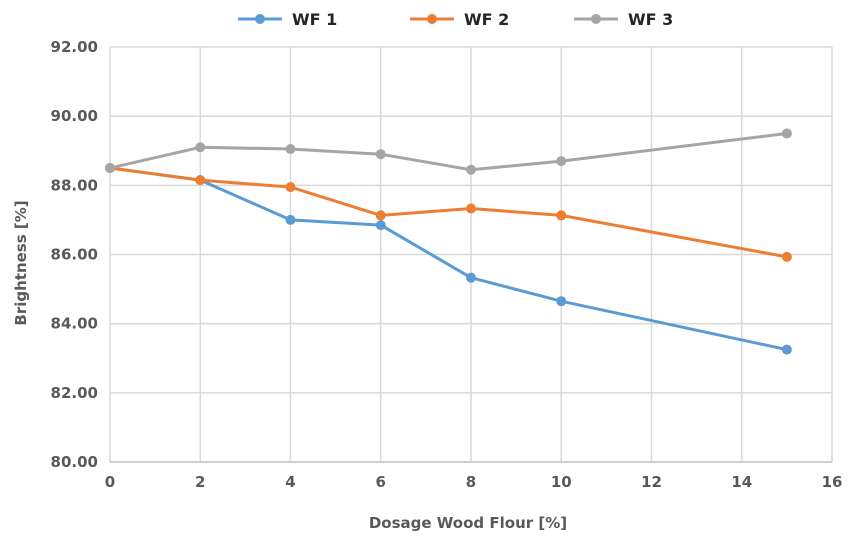 This screenshot has width=848, height=537. I want to click on y-tick-label: 80.00, so click(74, 462).